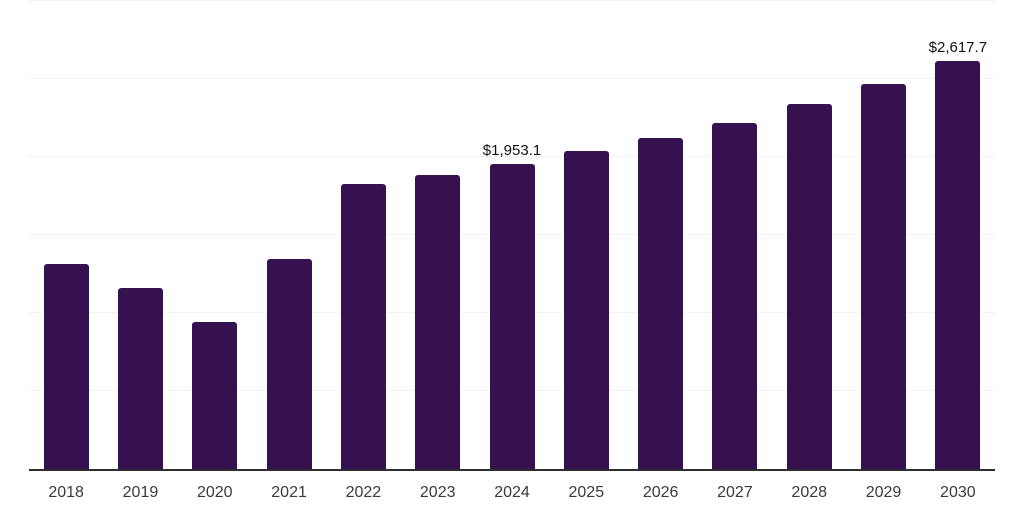  Describe the element at coordinates (363, 326) in the screenshot. I see `bar-2022` at that location.